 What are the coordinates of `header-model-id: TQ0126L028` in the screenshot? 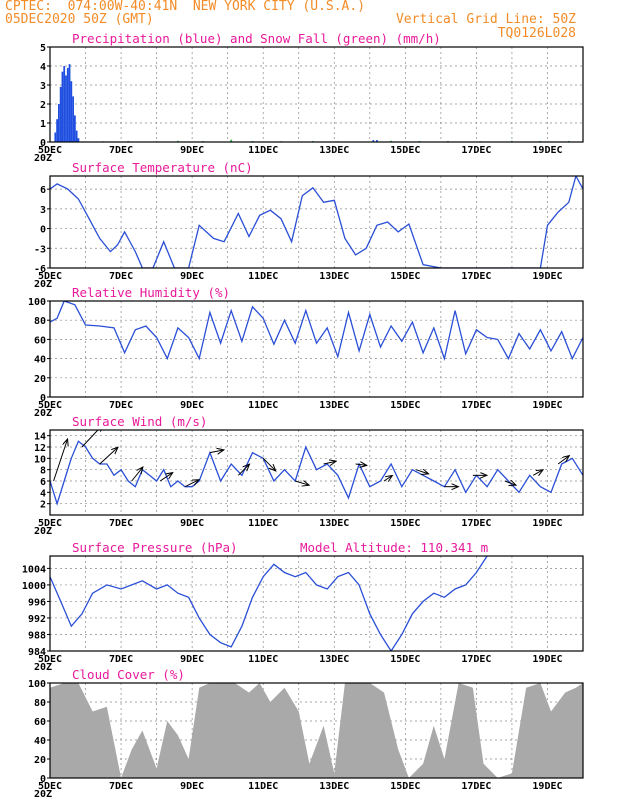 It's located at (536, 33).